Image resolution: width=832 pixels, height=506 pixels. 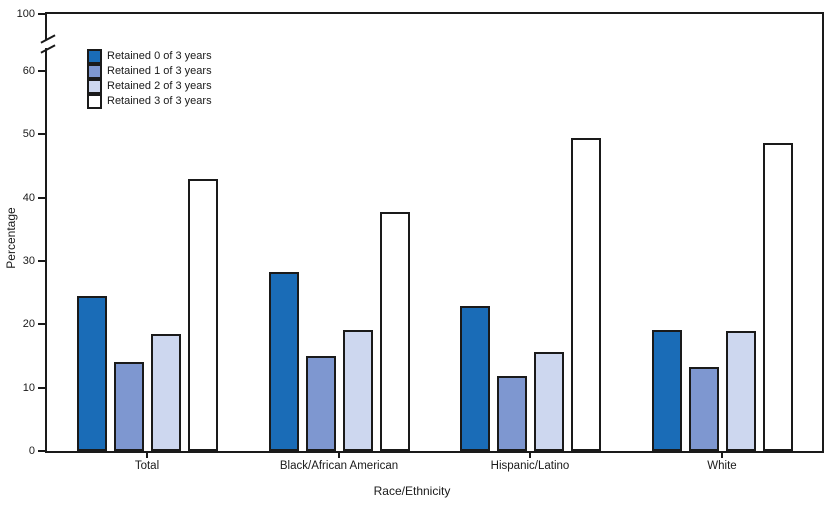 What do you see at coordinates (740, 391) in the screenshot?
I see `bar-series2-white` at bounding box center [740, 391].